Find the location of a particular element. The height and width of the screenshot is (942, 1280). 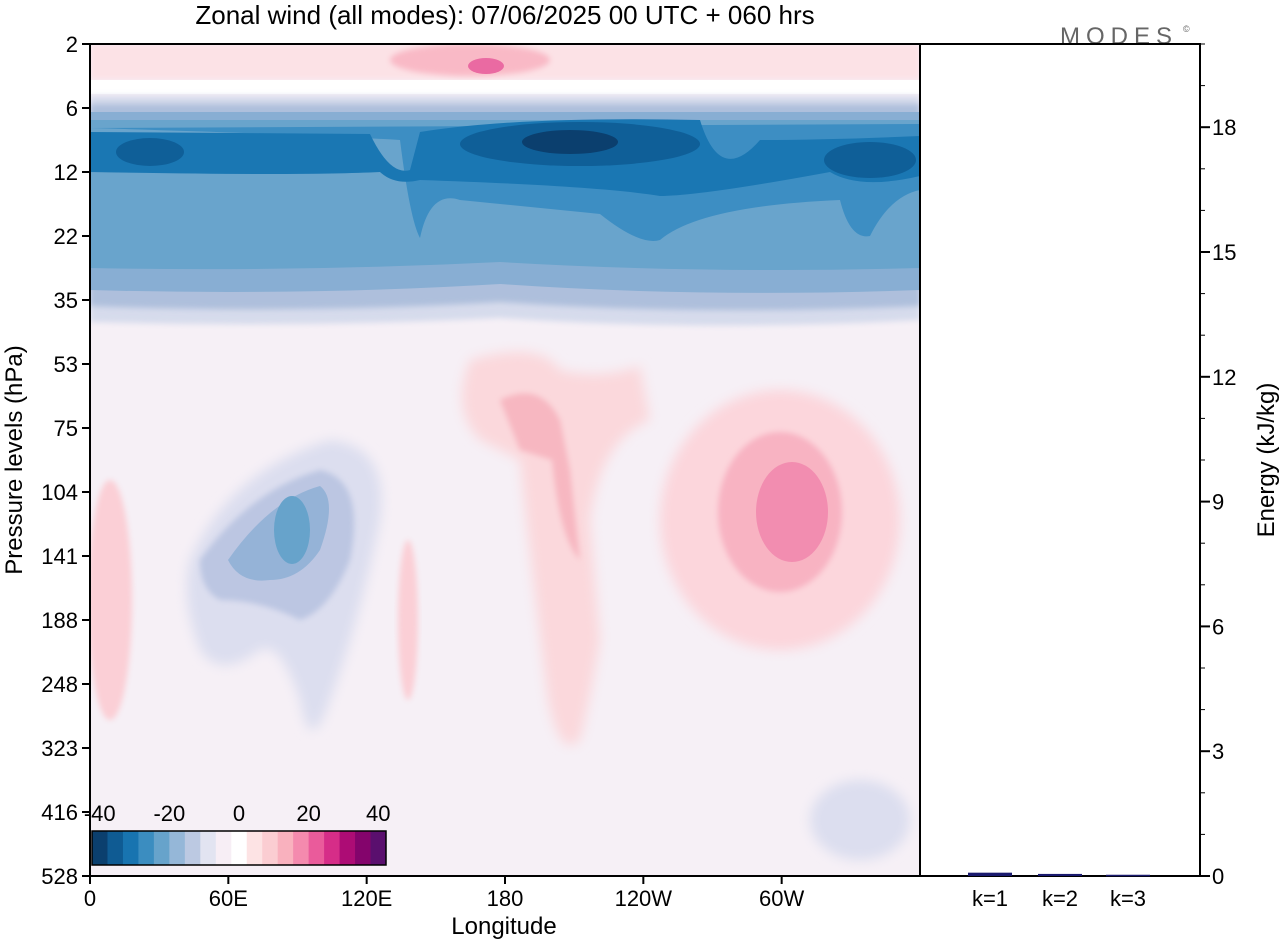

energy-bar-label: k=3 is located at coordinates (1128, 898).